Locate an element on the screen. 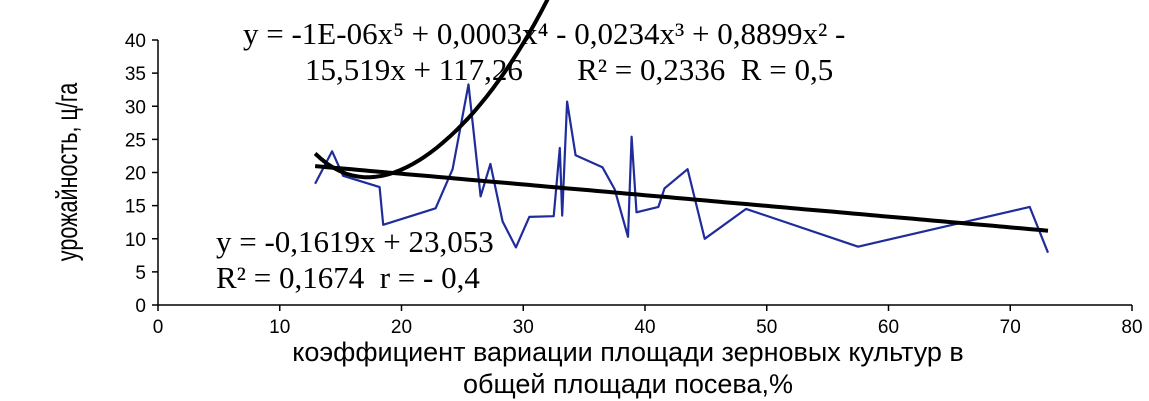  linear-trendline is located at coordinates (681, 198).